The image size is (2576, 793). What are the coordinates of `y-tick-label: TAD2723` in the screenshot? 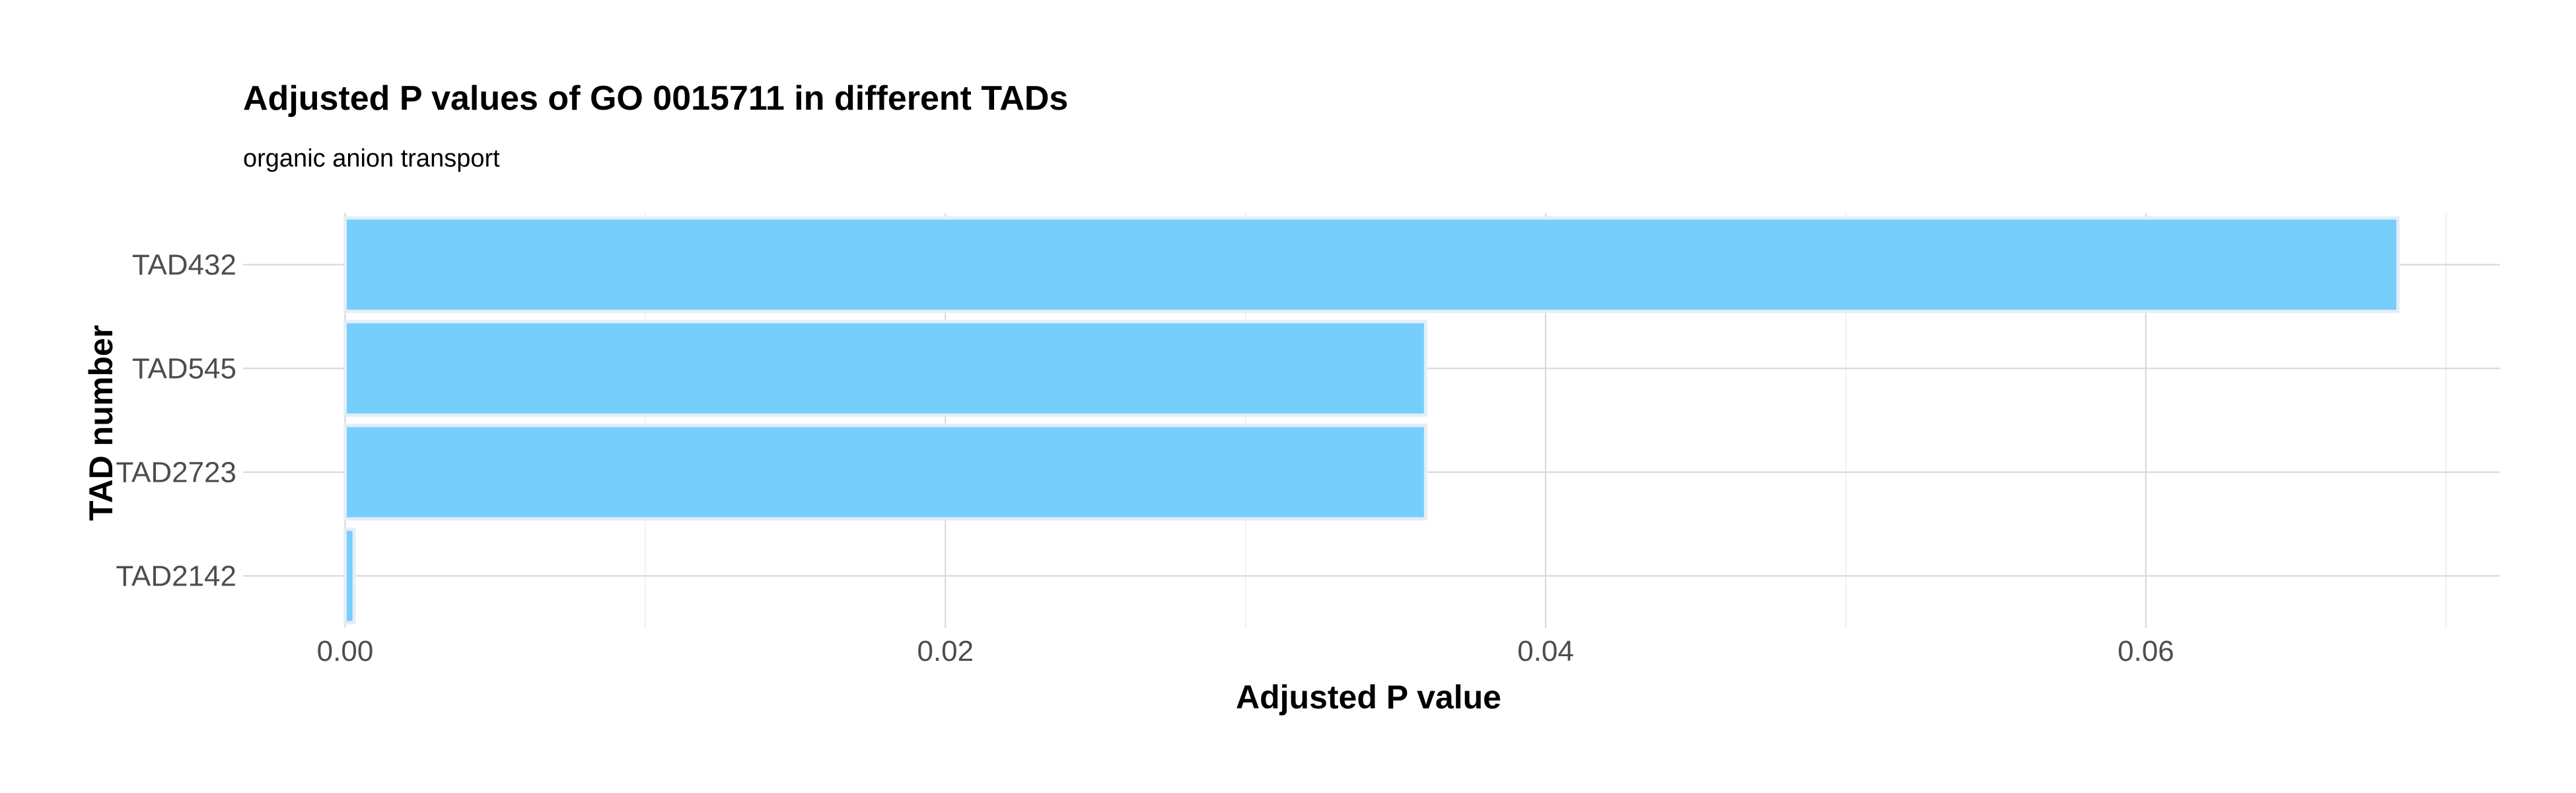 It's located at (176, 473).